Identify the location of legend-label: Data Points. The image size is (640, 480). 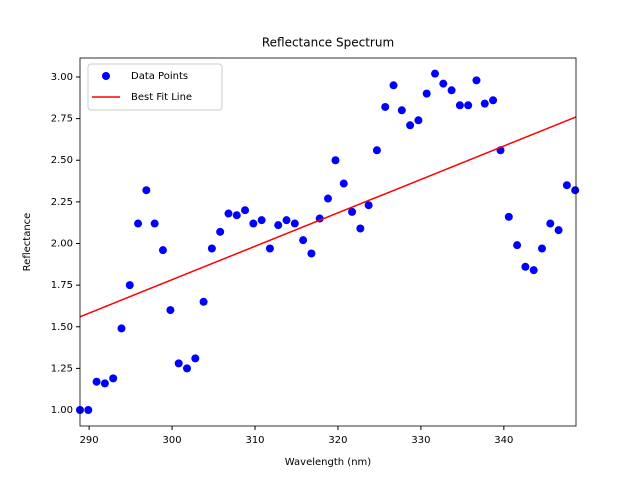
(159, 76).